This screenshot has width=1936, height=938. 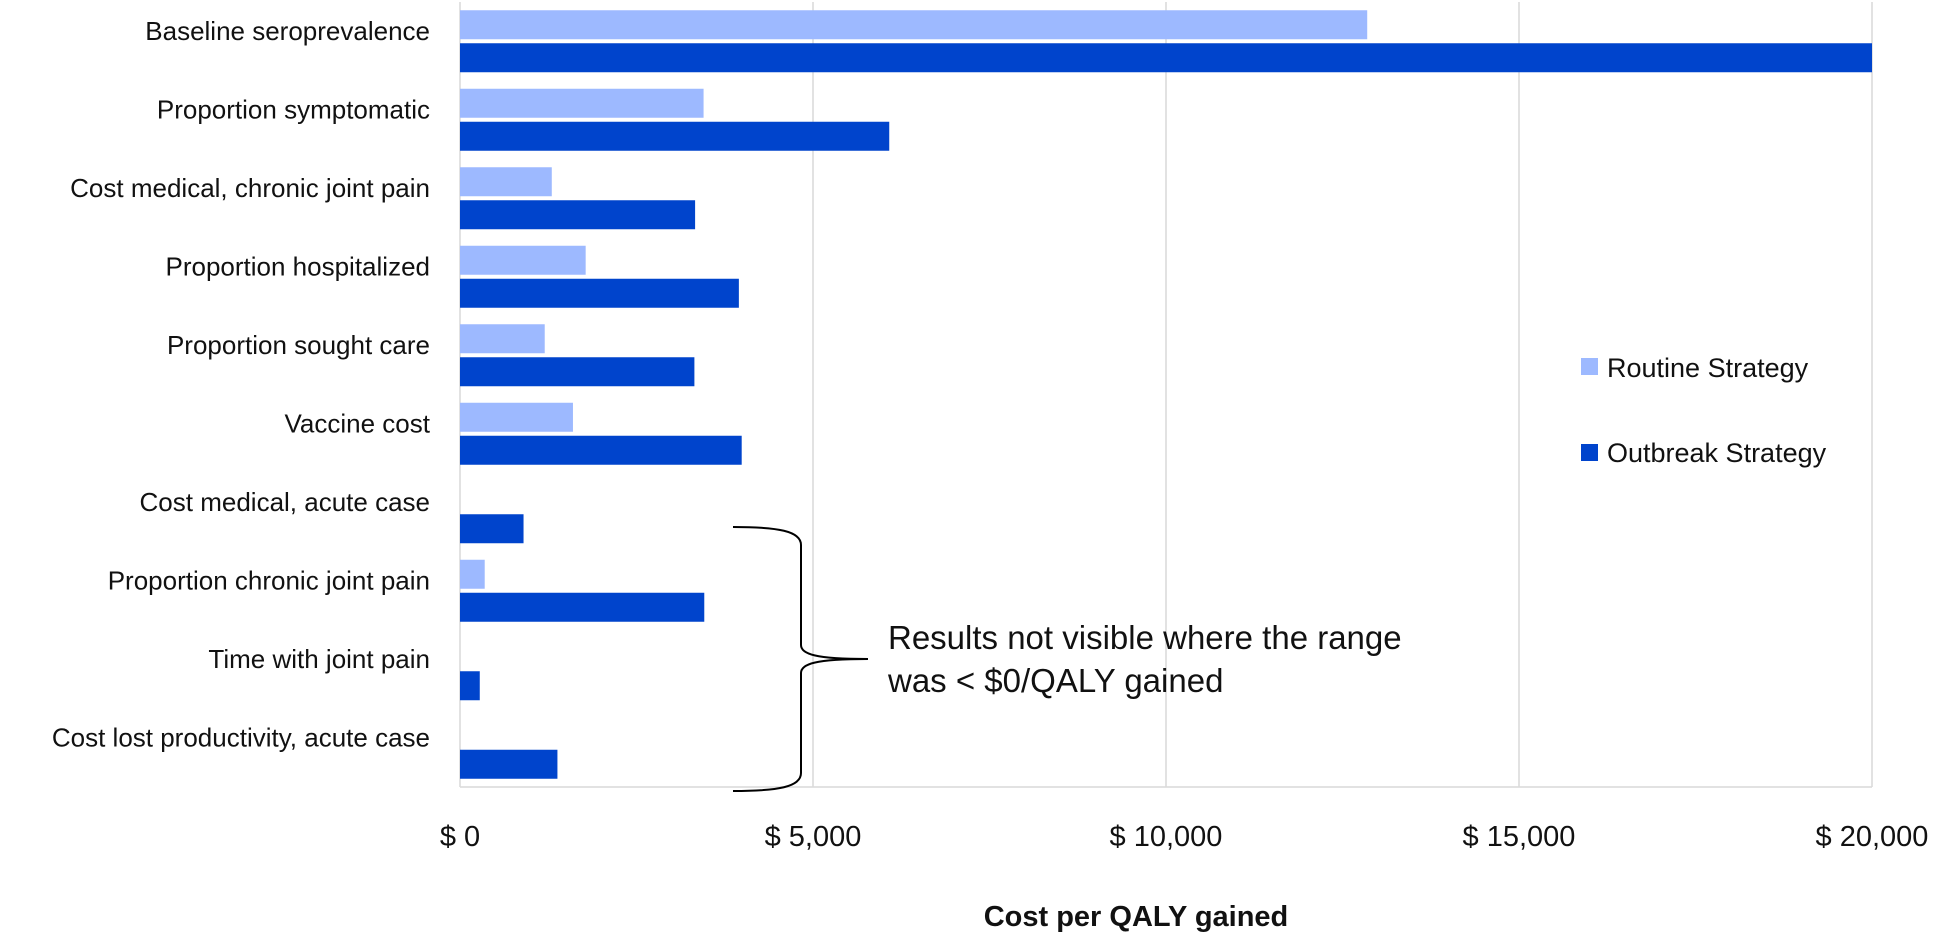 What do you see at coordinates (1166, 837) in the screenshot?
I see `x-tick-label: $ 10,000` at bounding box center [1166, 837].